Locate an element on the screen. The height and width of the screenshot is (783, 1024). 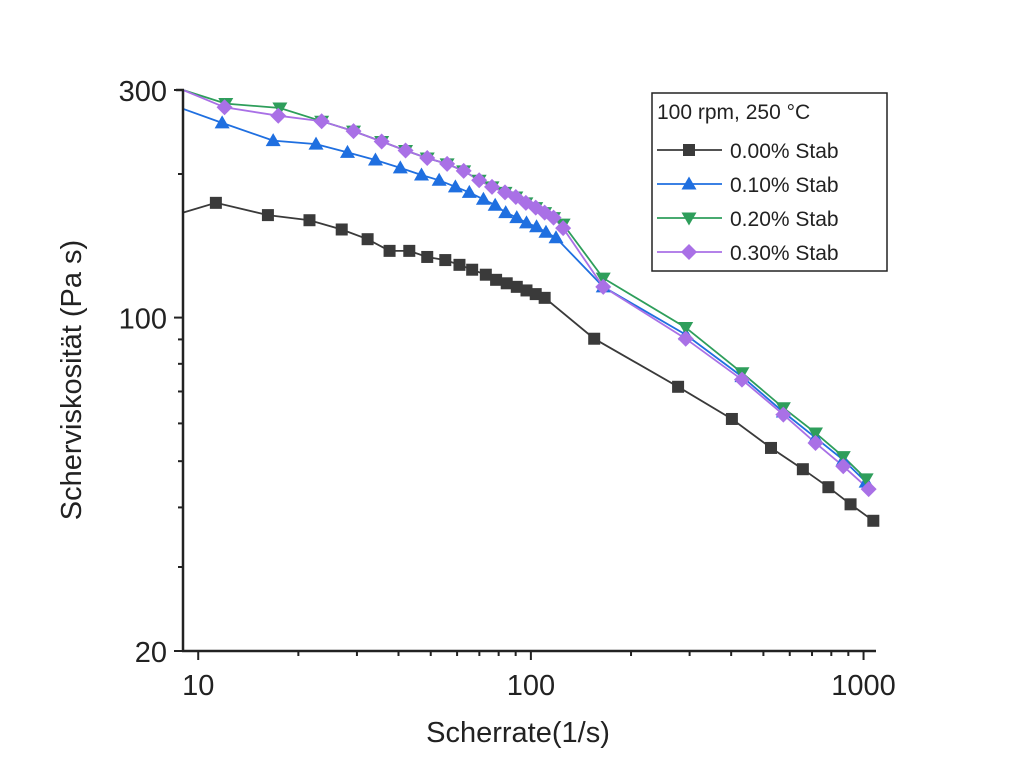
y-tick-label: 100 is located at coordinates (143, 320).